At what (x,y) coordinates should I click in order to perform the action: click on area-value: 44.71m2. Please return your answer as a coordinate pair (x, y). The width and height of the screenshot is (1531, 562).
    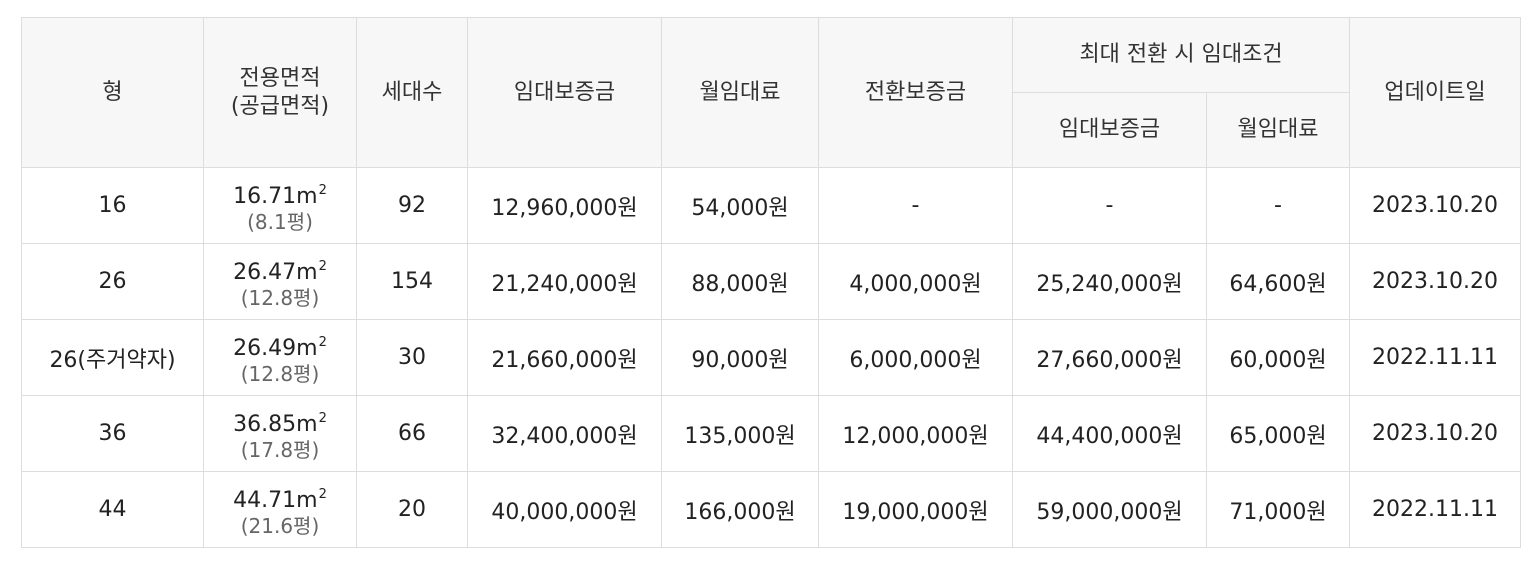
    Looking at the image, I should click on (280, 498).